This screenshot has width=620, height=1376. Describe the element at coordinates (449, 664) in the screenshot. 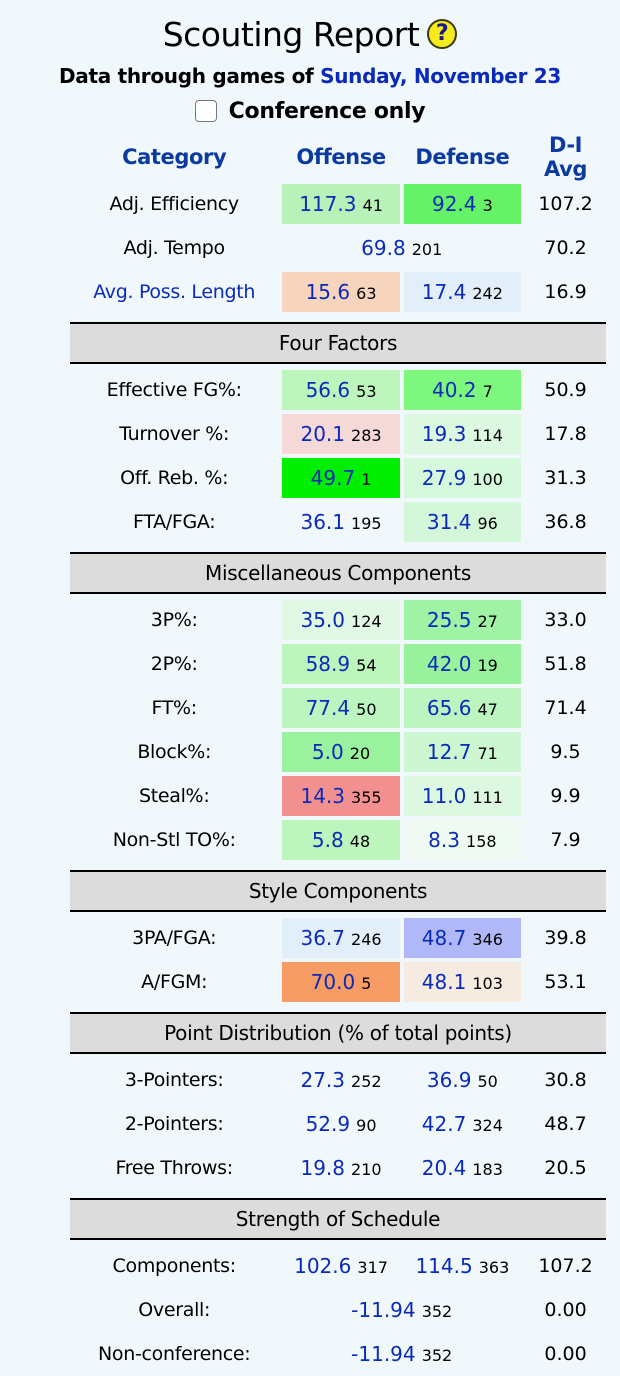

I see `stat-value: 42.0` at that location.